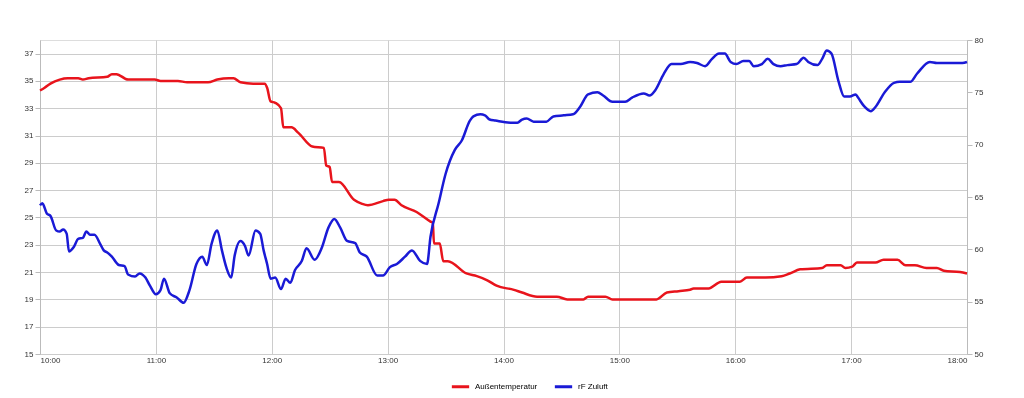  What do you see at coordinates (29, 163) in the screenshot?
I see `y-tick-label: 29` at bounding box center [29, 163].